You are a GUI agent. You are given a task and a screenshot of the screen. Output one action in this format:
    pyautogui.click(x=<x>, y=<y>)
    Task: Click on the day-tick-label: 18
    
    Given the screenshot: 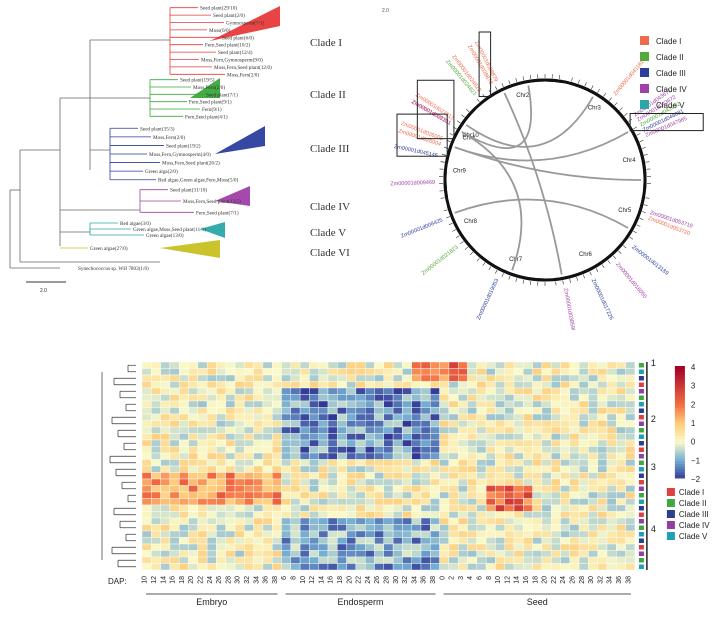 What is the action you would take?
    pyautogui.click(x=535, y=580)
    